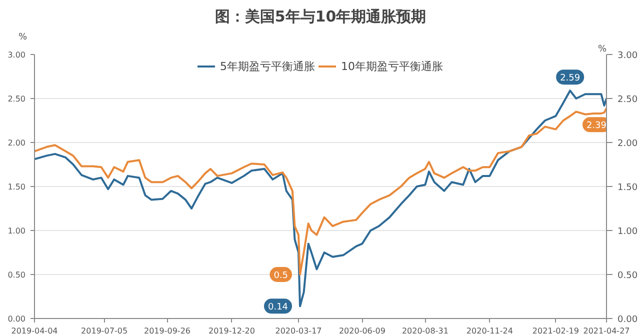 This screenshot has width=640, height=336. I want to click on y2-tick-label: 1.00, so click(628, 232).